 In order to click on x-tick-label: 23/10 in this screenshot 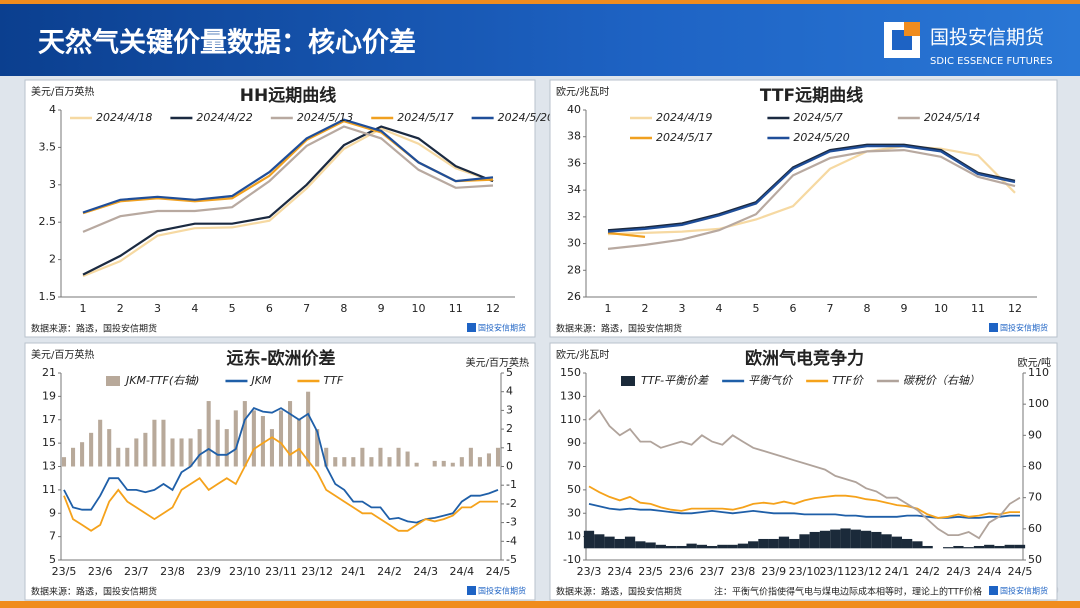, I will do `click(245, 571)`.